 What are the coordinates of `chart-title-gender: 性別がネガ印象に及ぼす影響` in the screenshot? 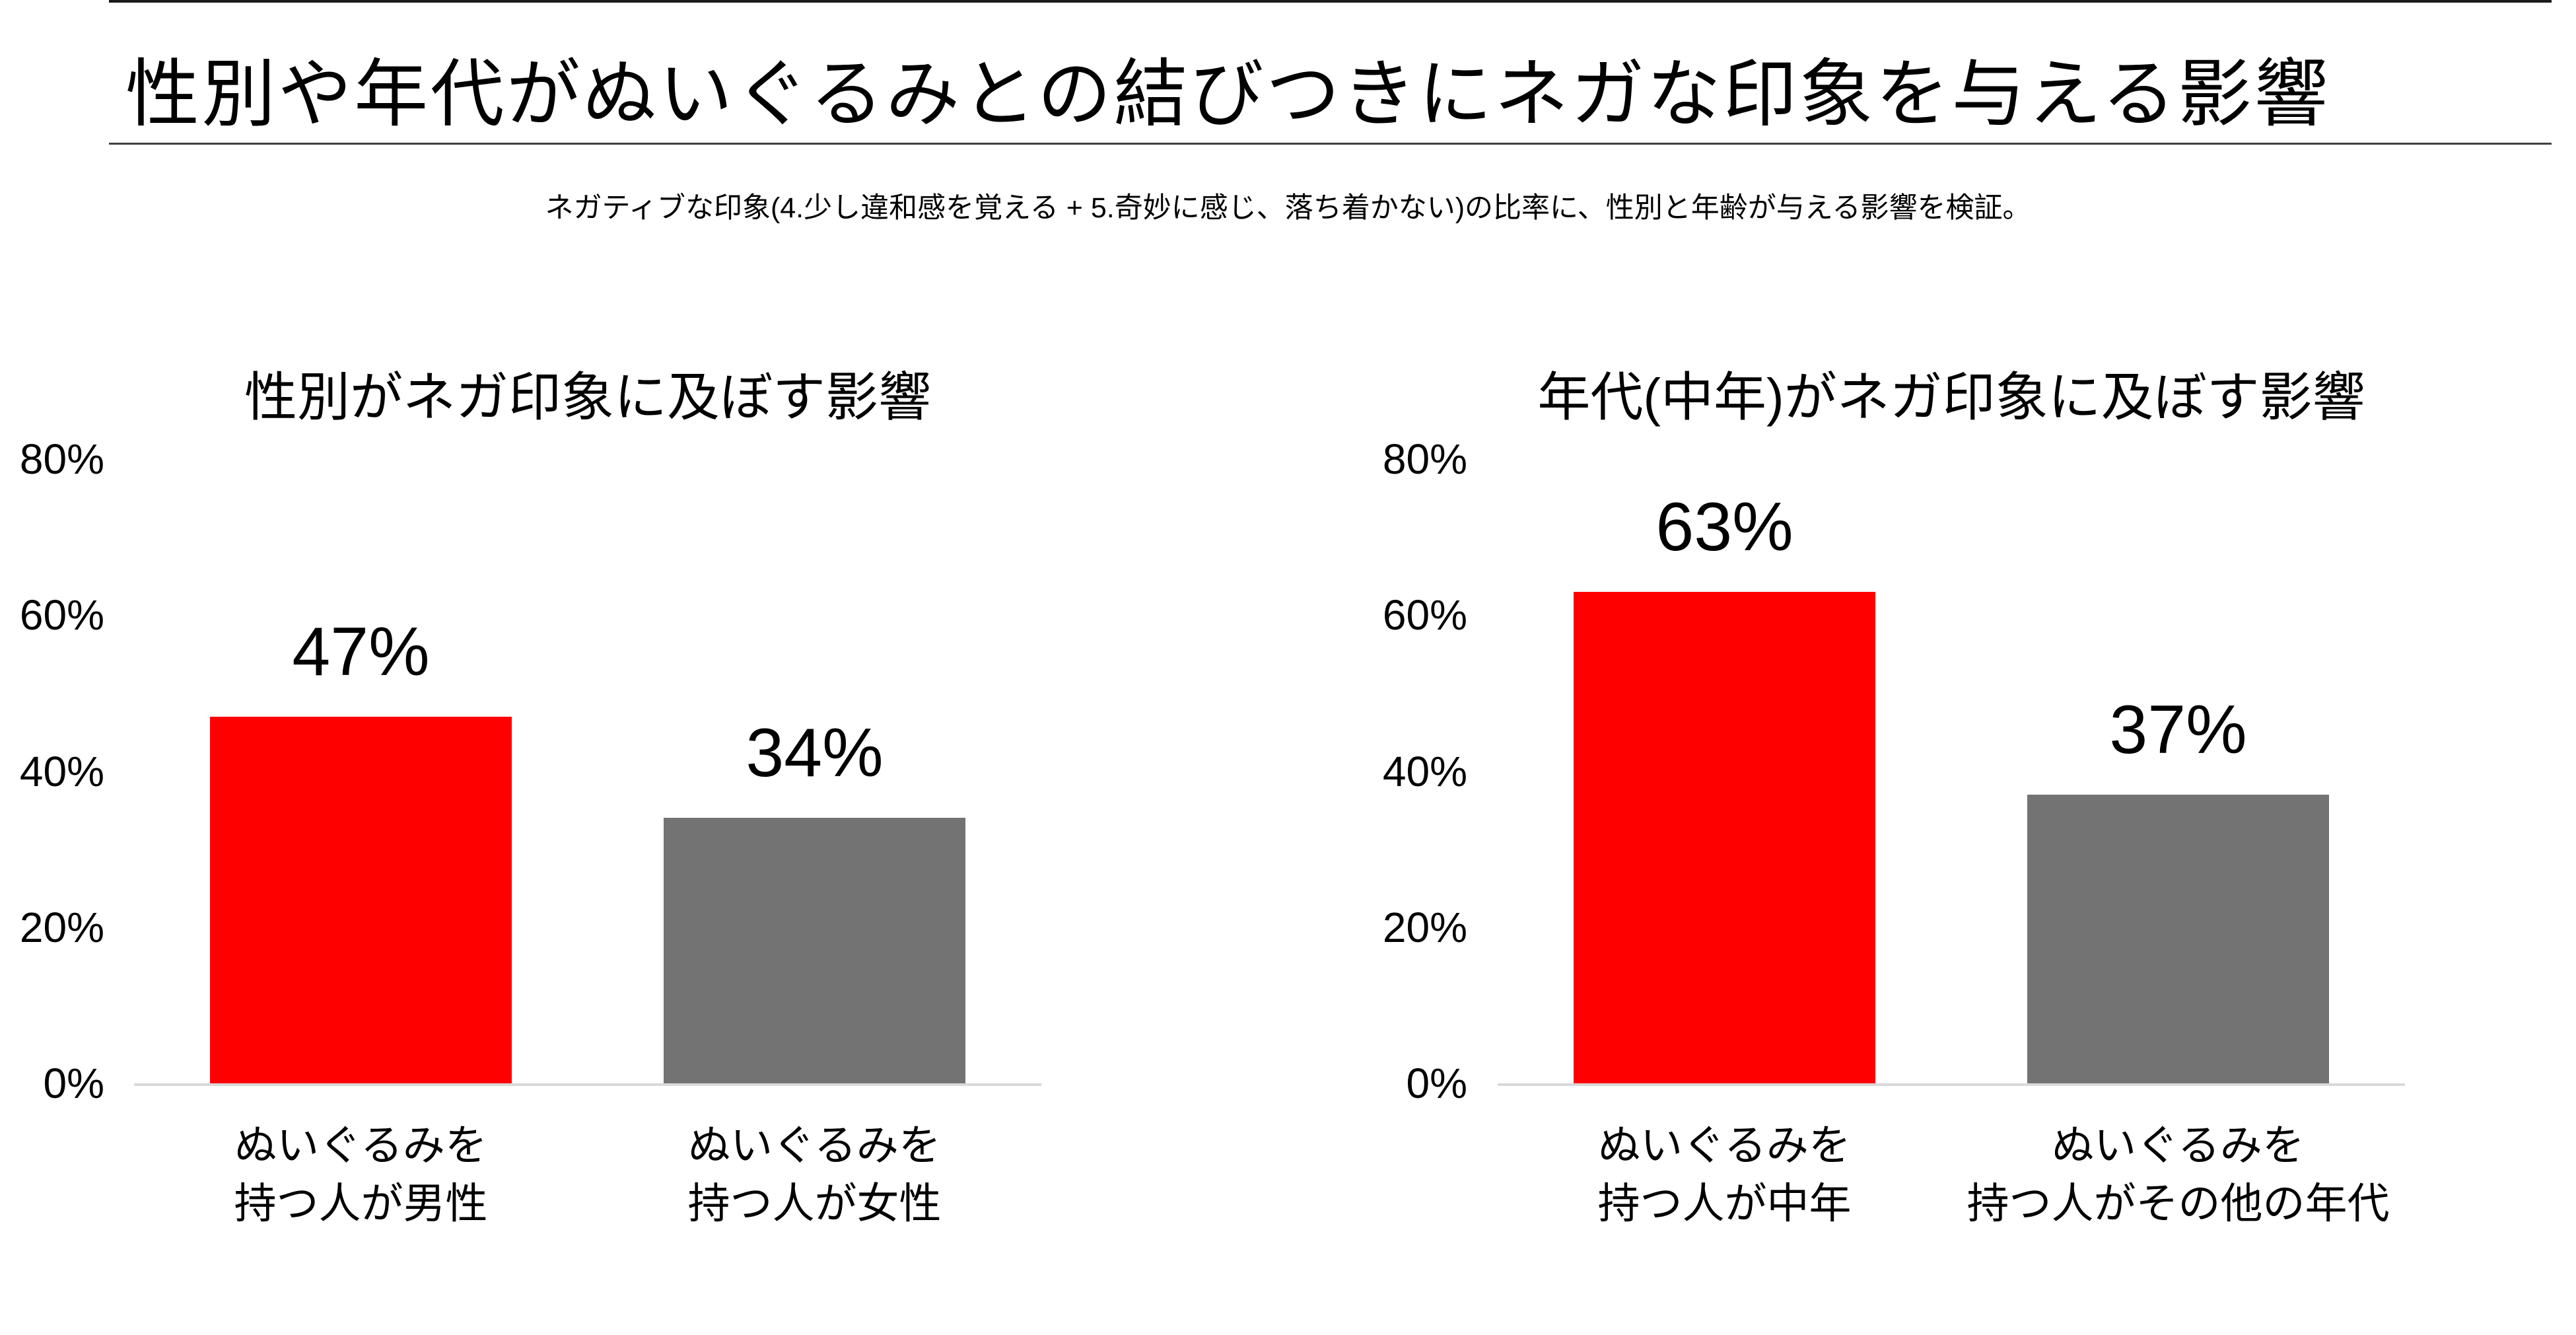 It's located at (588, 398).